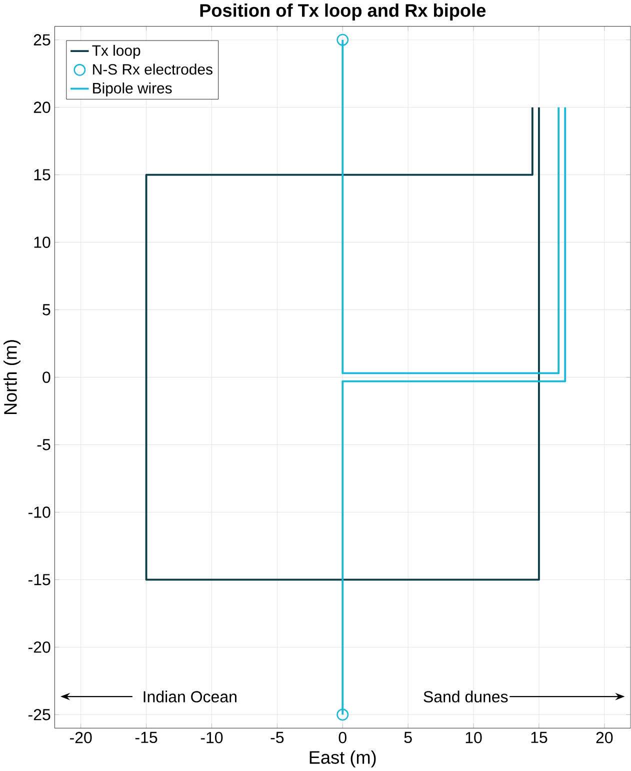 This screenshot has height=771, width=631. I want to click on y-tick-label: -20, so click(39, 647).